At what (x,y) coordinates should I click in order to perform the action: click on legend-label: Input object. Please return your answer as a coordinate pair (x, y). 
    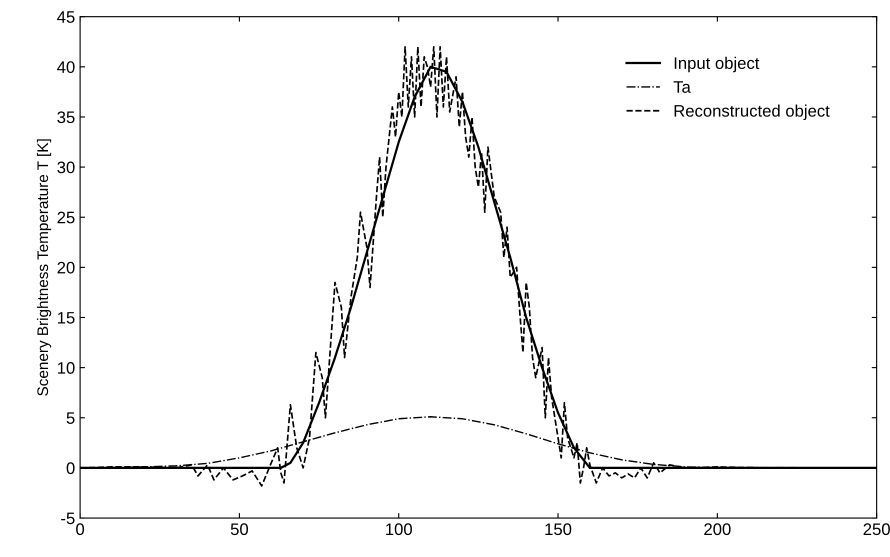
    Looking at the image, I should click on (717, 64).